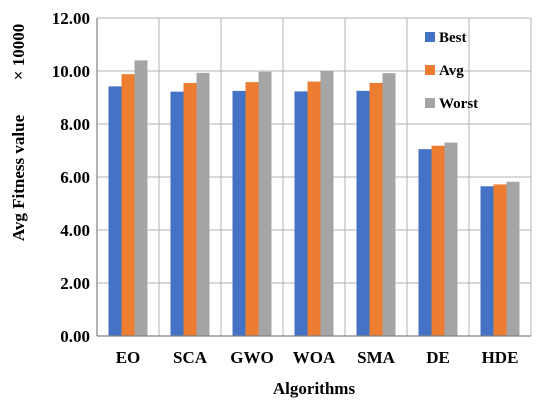  Describe the element at coordinates (389, 205) in the screenshot. I see `bar-worst-sma` at that location.